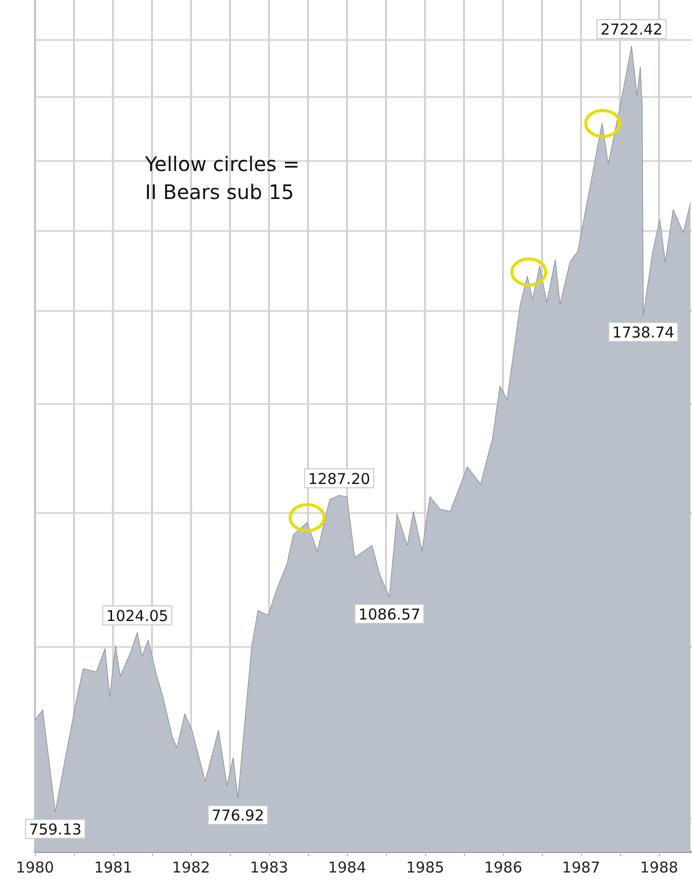 The image size is (692, 886). What do you see at coordinates (269, 867) in the screenshot?
I see `x-tick-label: 1983` at bounding box center [269, 867].